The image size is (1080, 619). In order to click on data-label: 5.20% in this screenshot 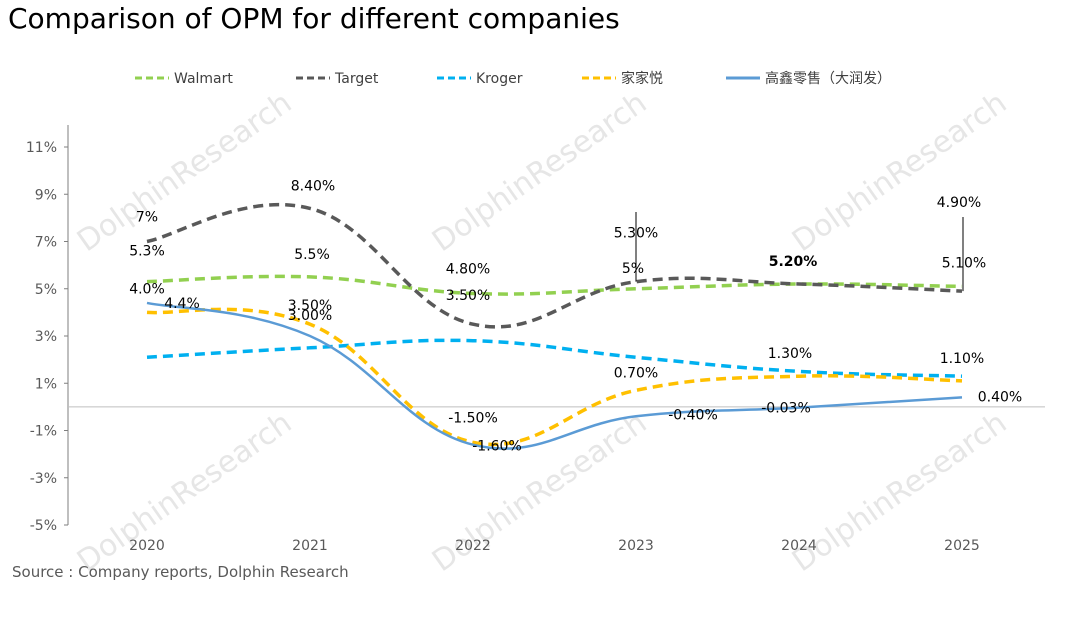, I will do `click(793, 262)`.